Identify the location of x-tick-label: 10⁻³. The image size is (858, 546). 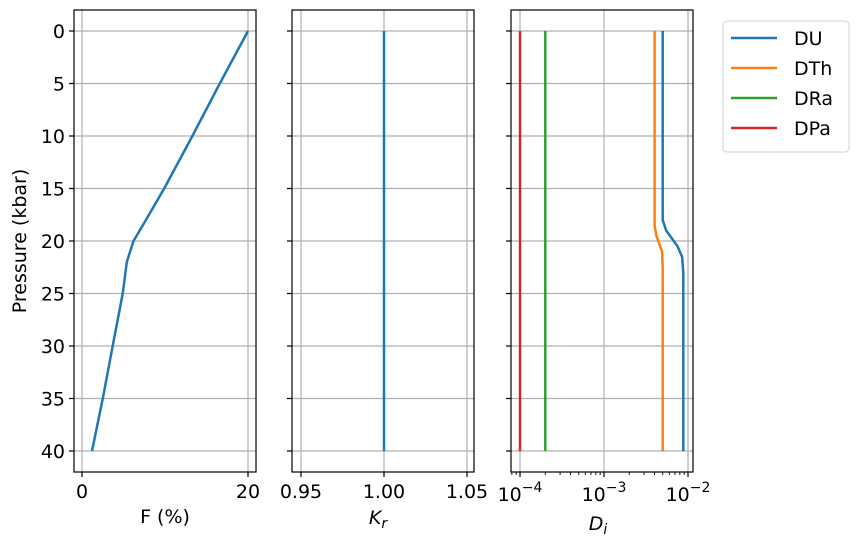
(604, 493).